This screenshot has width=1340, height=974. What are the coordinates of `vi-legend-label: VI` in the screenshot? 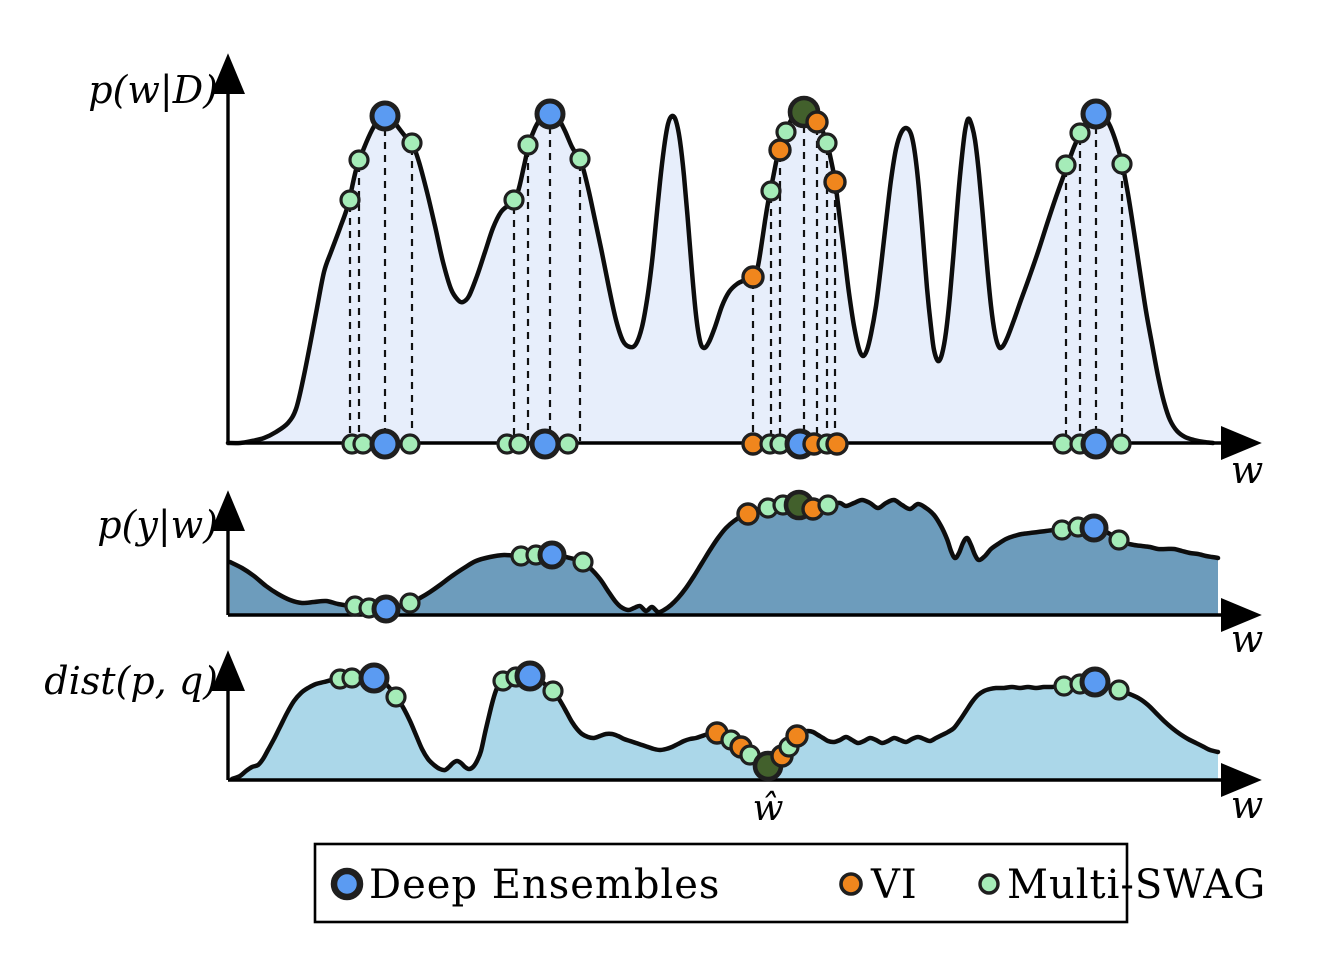 It's located at (894, 885).